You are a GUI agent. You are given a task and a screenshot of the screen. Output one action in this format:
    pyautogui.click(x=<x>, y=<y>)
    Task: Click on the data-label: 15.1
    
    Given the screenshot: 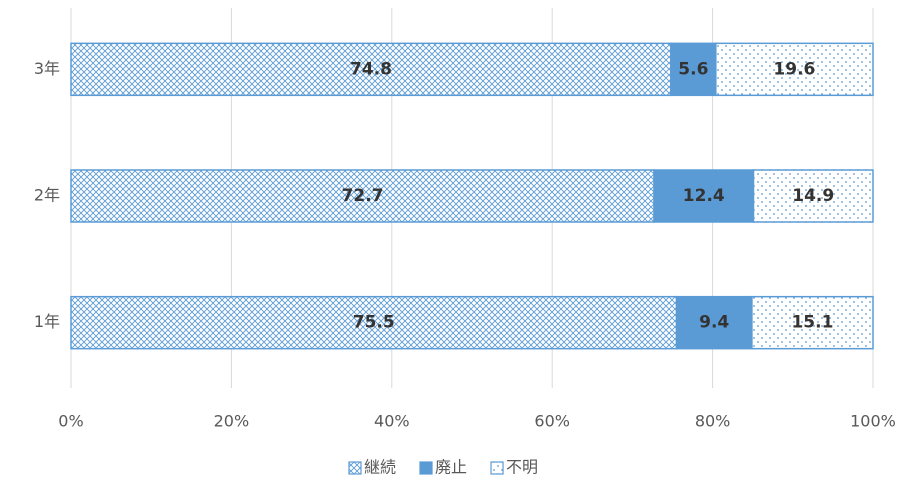 What is the action you would take?
    pyautogui.click(x=812, y=323)
    